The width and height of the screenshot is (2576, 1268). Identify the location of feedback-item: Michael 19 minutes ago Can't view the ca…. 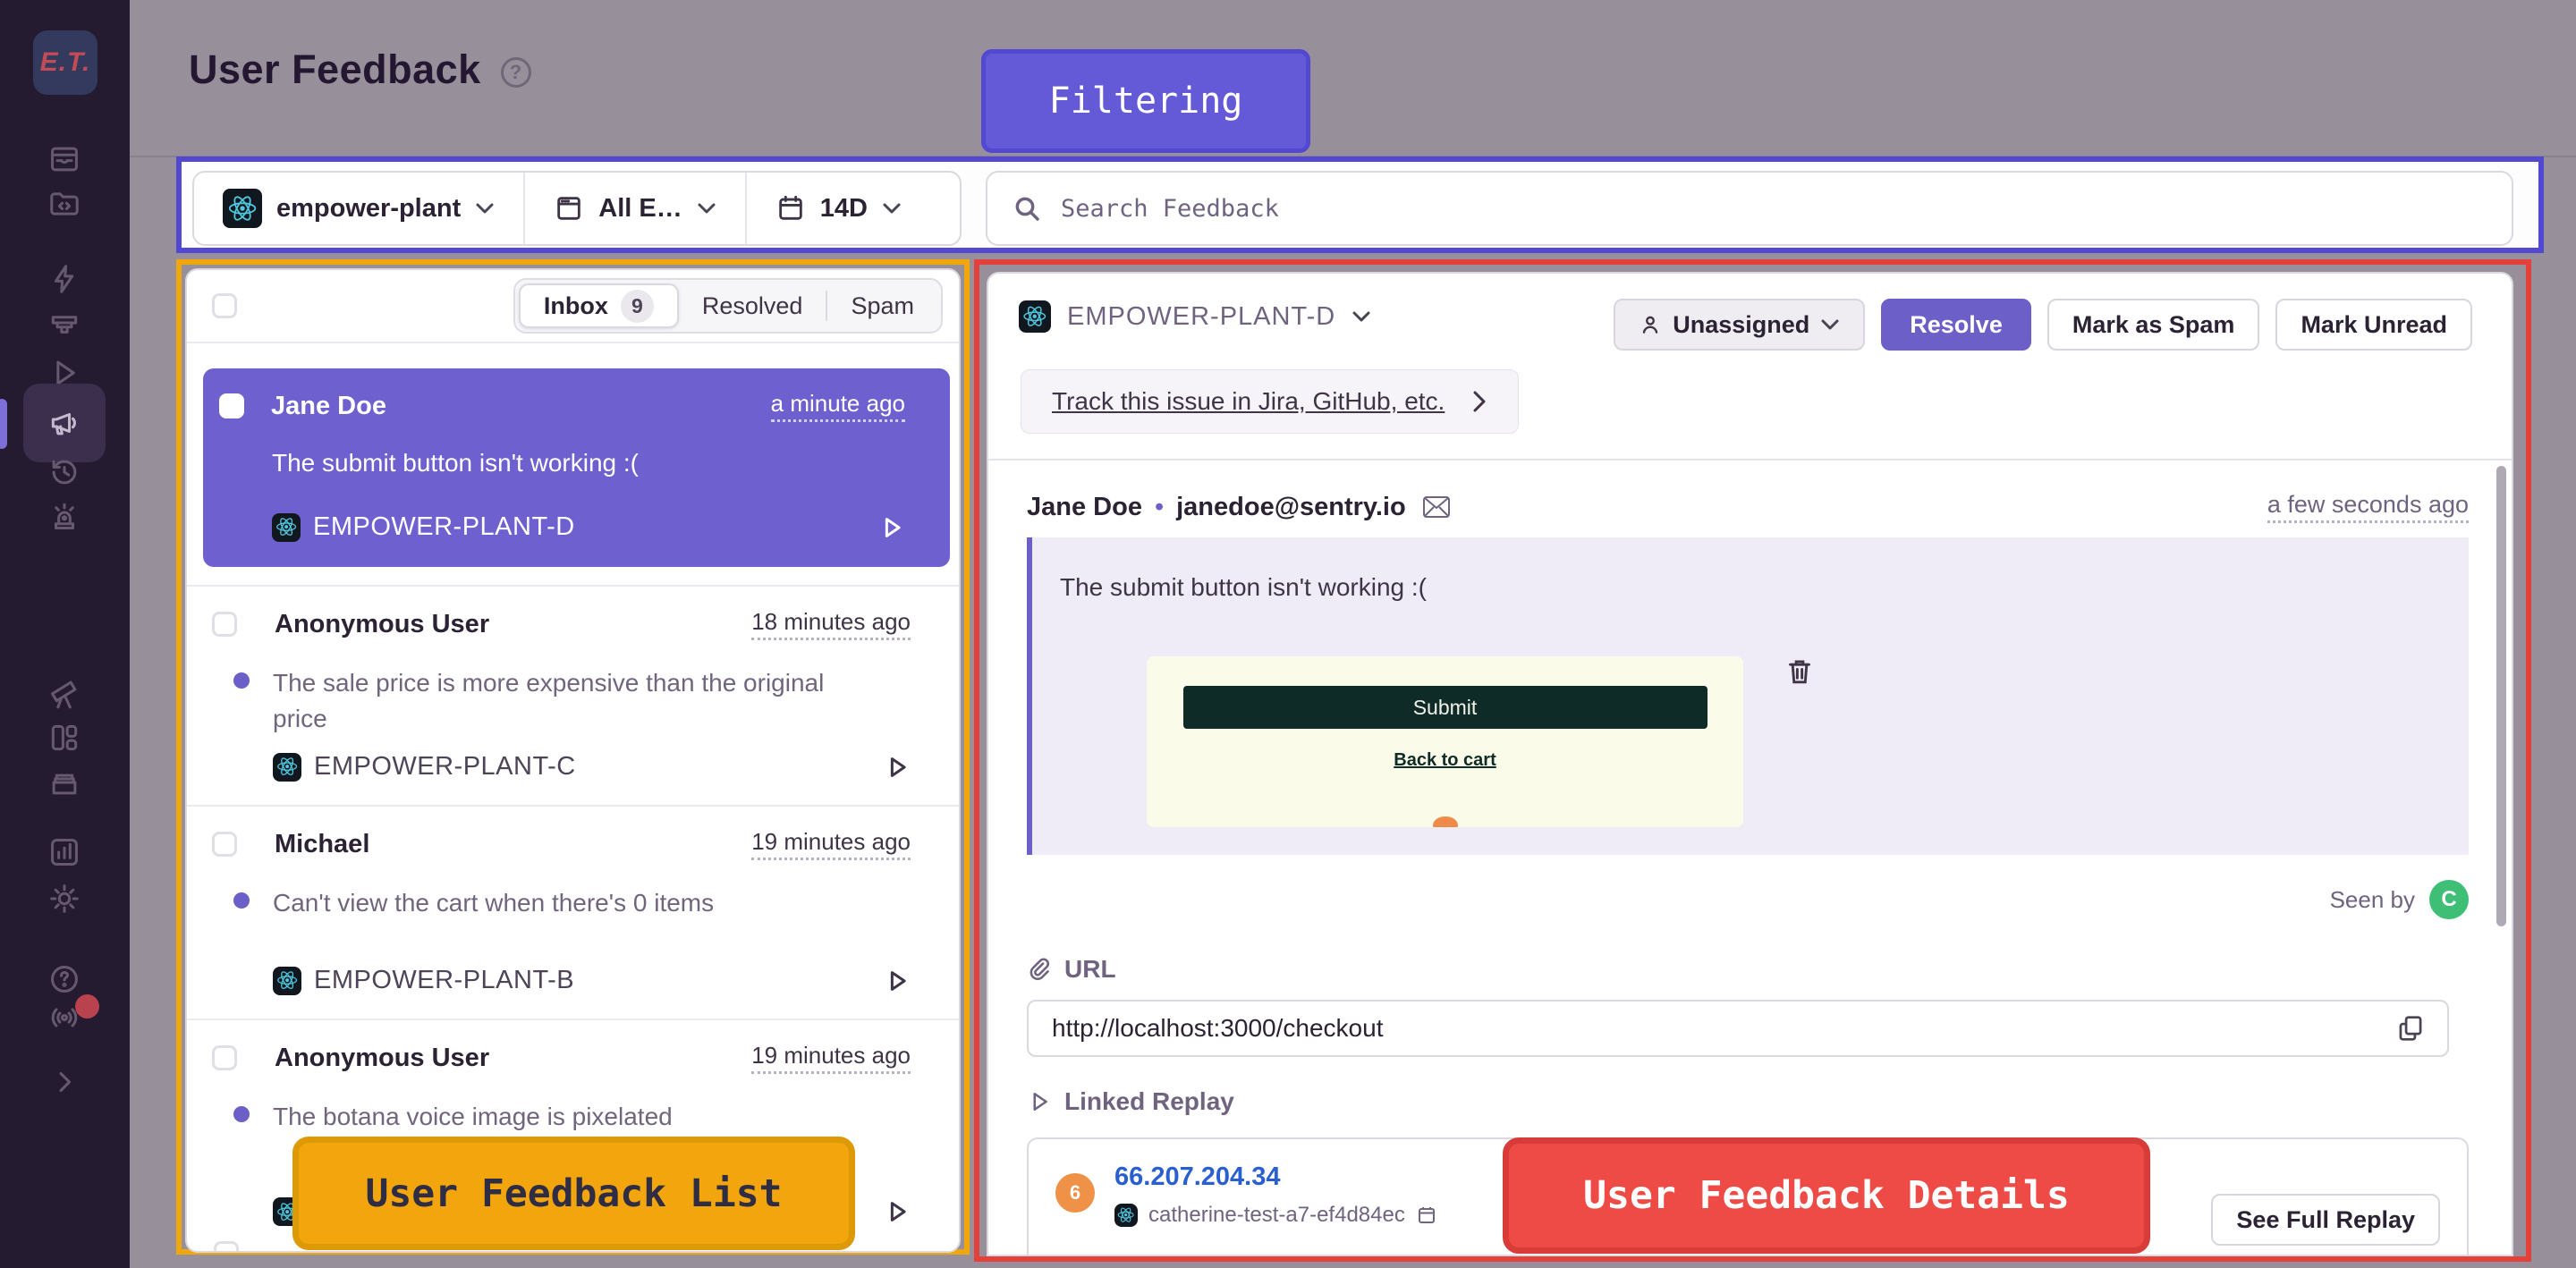
(573, 912).